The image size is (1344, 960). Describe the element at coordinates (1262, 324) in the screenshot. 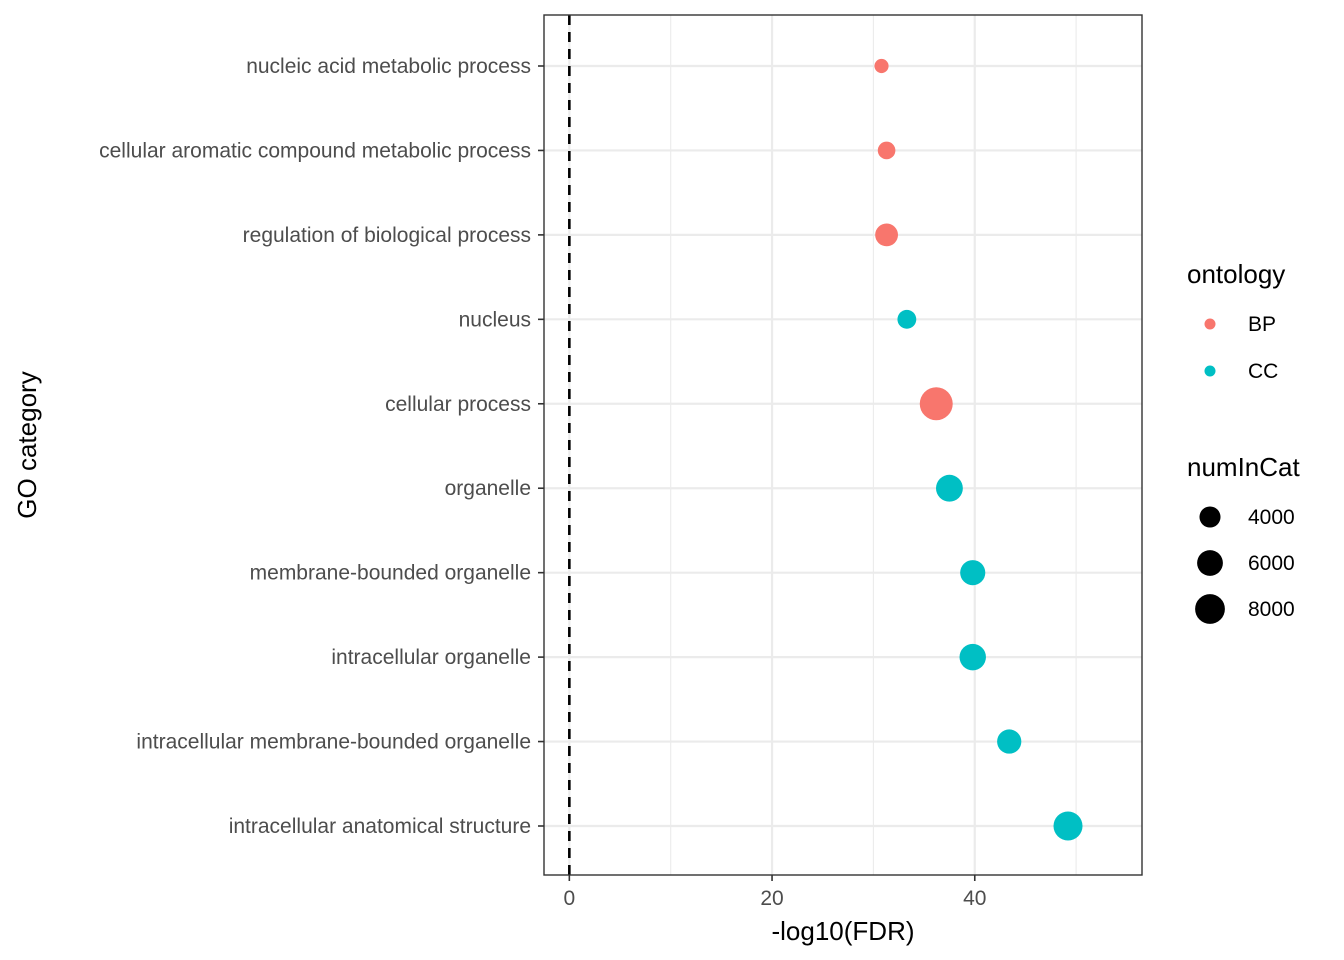

I see `legend-ontology-label: BP` at that location.